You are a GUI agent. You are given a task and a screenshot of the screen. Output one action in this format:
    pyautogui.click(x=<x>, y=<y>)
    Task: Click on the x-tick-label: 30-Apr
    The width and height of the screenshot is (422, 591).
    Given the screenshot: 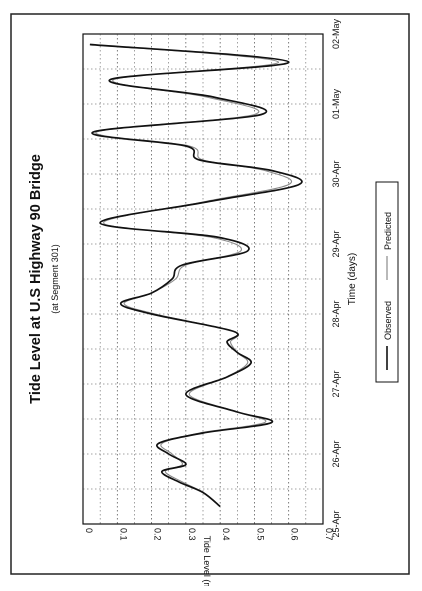 What is the action you would take?
    pyautogui.click(x=336, y=173)
    